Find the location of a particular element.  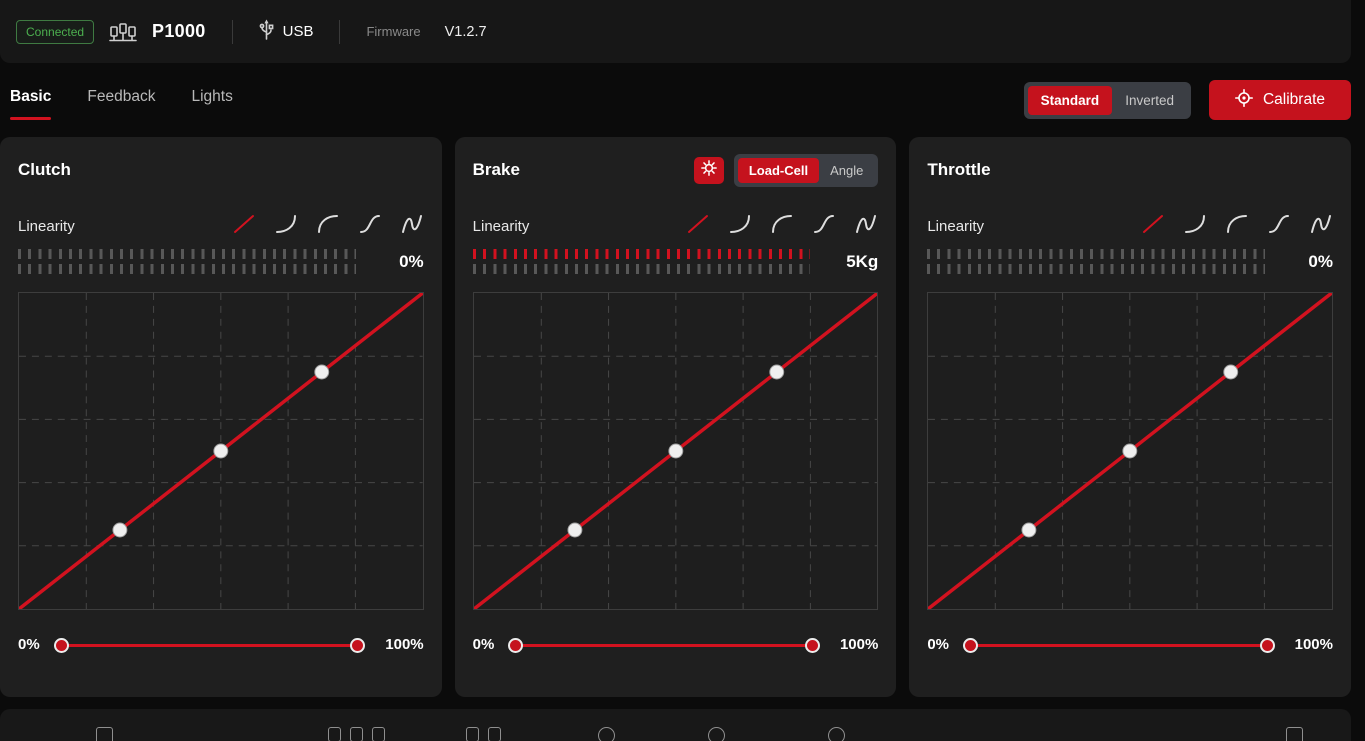

top-bar: Connected P1000 is located at coordinates (675, 31).